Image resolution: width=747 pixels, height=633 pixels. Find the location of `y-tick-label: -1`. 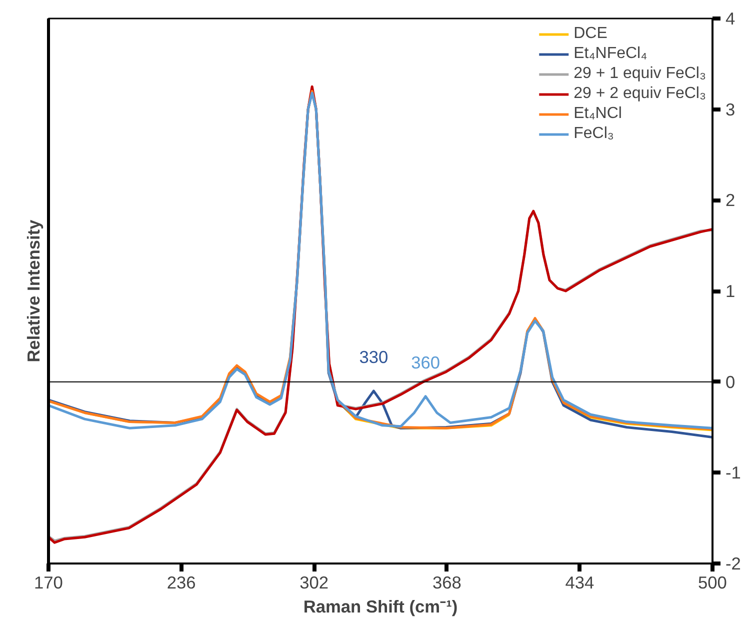

y-tick-label: -1 is located at coordinates (733, 472).